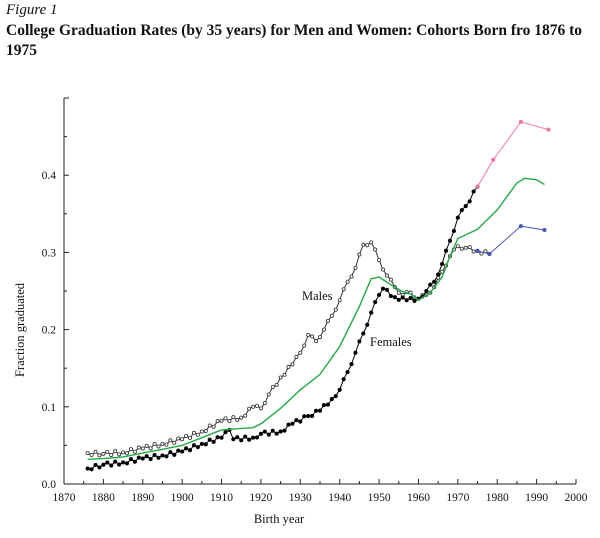  I want to click on x-tick-label: 1980, so click(497, 498).